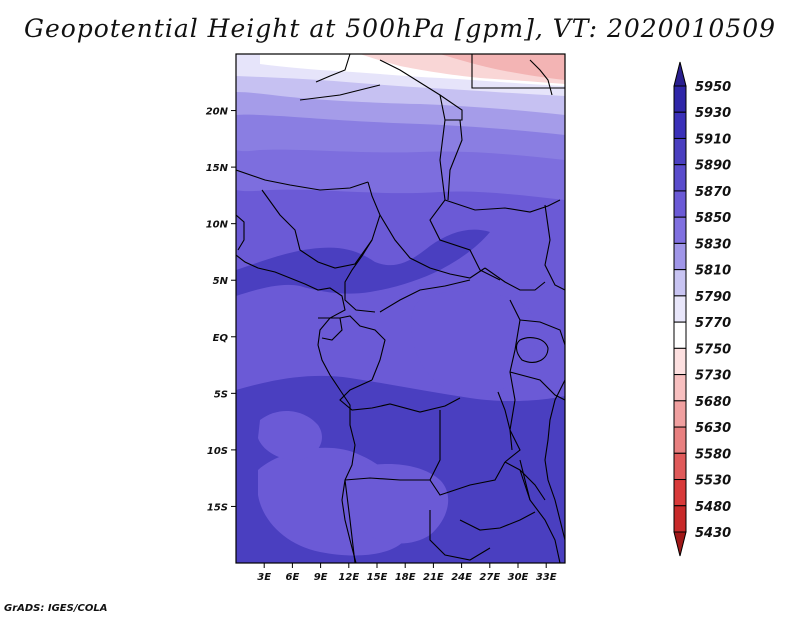 This screenshot has width=800, height=618. Describe the element at coordinates (680, 544) in the screenshot. I see `colorbar-bottom-triangle` at that location.